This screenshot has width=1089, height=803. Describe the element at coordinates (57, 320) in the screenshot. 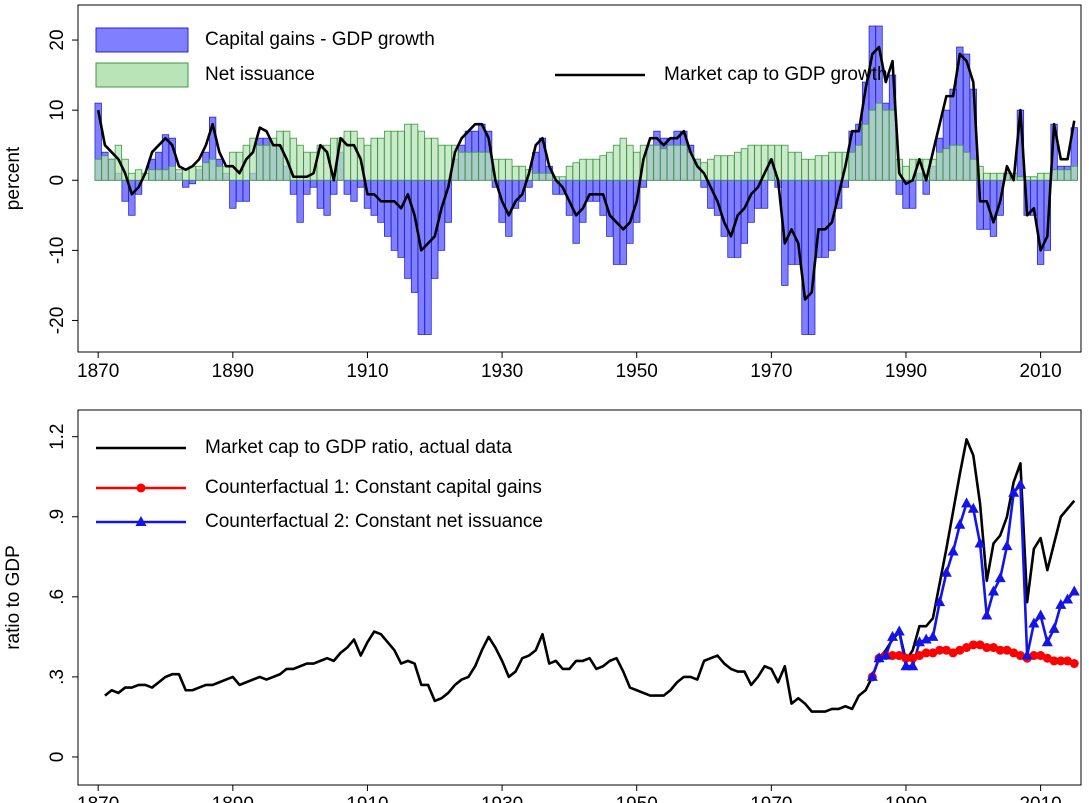

I see `y-tick-label: -20` at that location.